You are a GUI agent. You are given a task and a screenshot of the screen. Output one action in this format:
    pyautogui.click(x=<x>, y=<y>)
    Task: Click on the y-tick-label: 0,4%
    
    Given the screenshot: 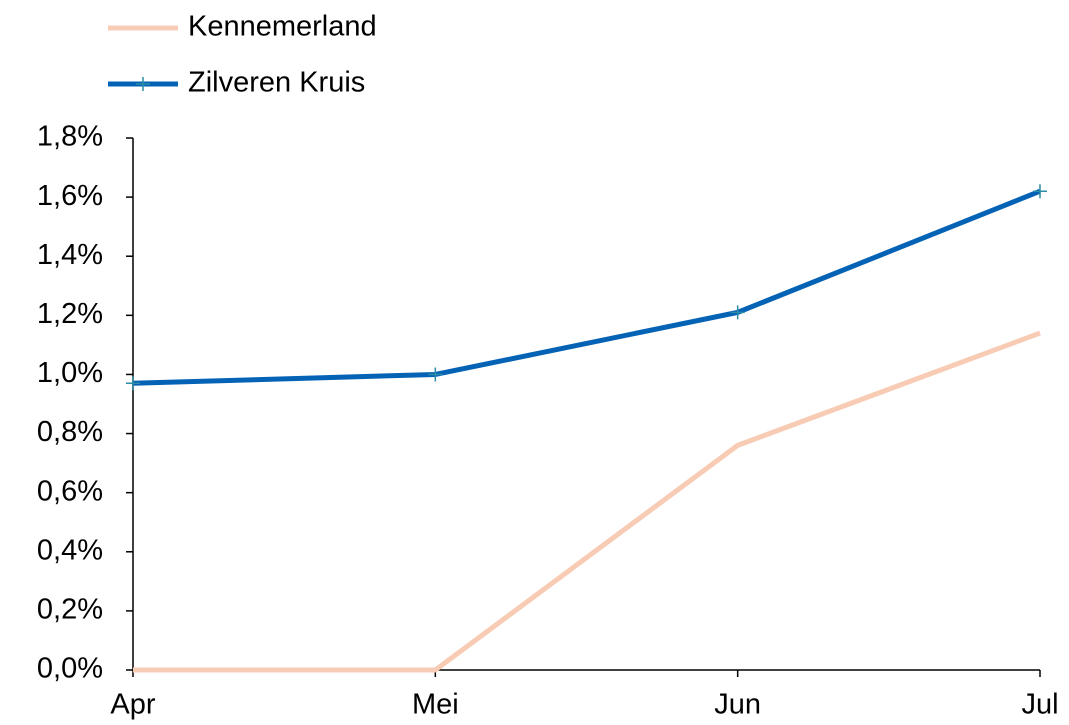 What is the action you would take?
    pyautogui.click(x=70, y=550)
    